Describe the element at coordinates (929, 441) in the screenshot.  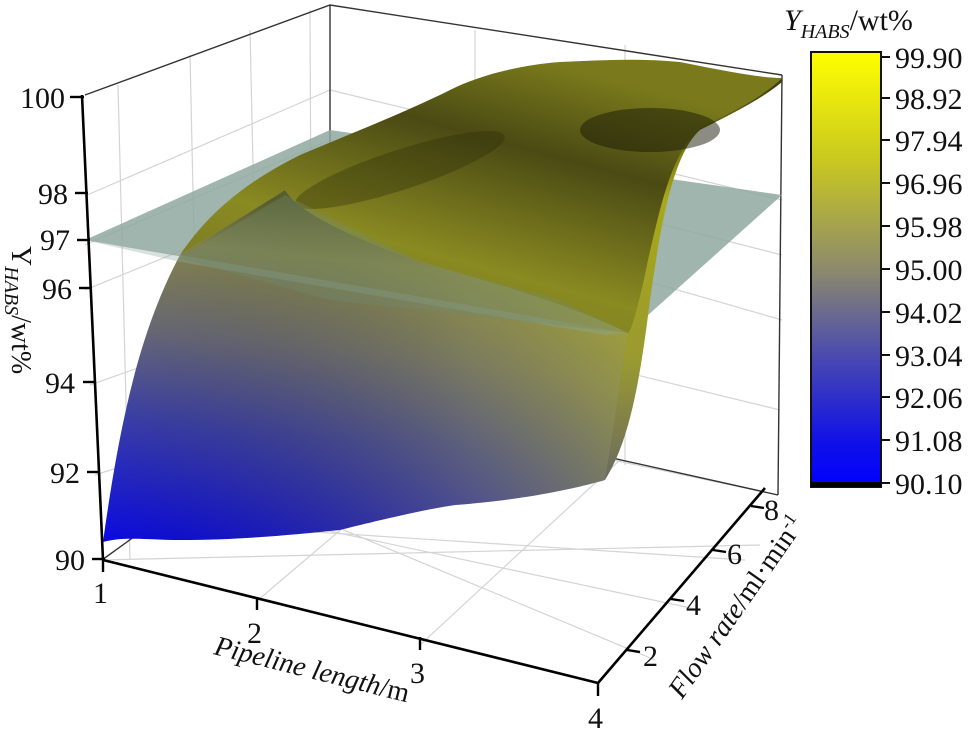
I see `cb-tick-9: 91.08` at that location.